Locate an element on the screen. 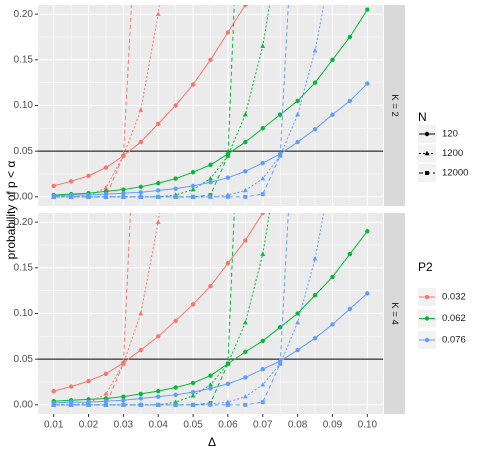 This screenshot has height=454, width=498. y-axis-label: probability of p < α is located at coordinates (11, 210).